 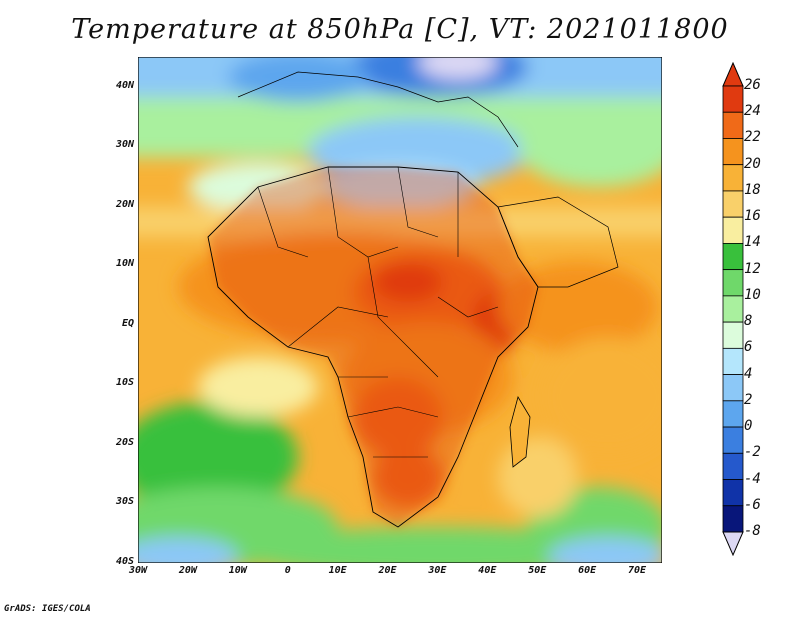 I want to click on colorbar-bottom-arrow, so click(x=733, y=544).